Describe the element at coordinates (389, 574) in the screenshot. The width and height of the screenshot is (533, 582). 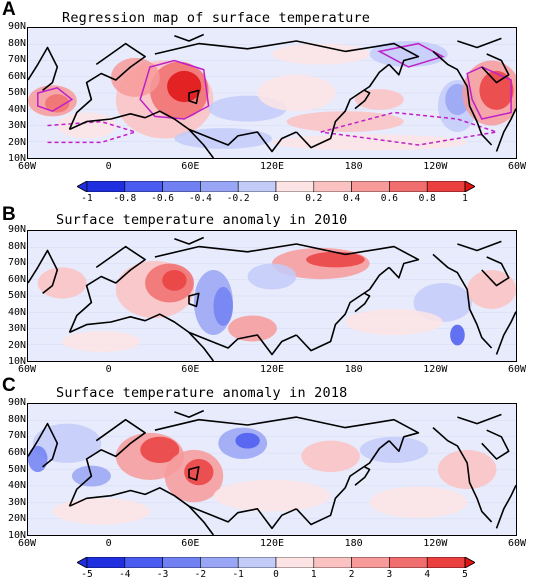
I see `colorbar-label: 3` at that location.